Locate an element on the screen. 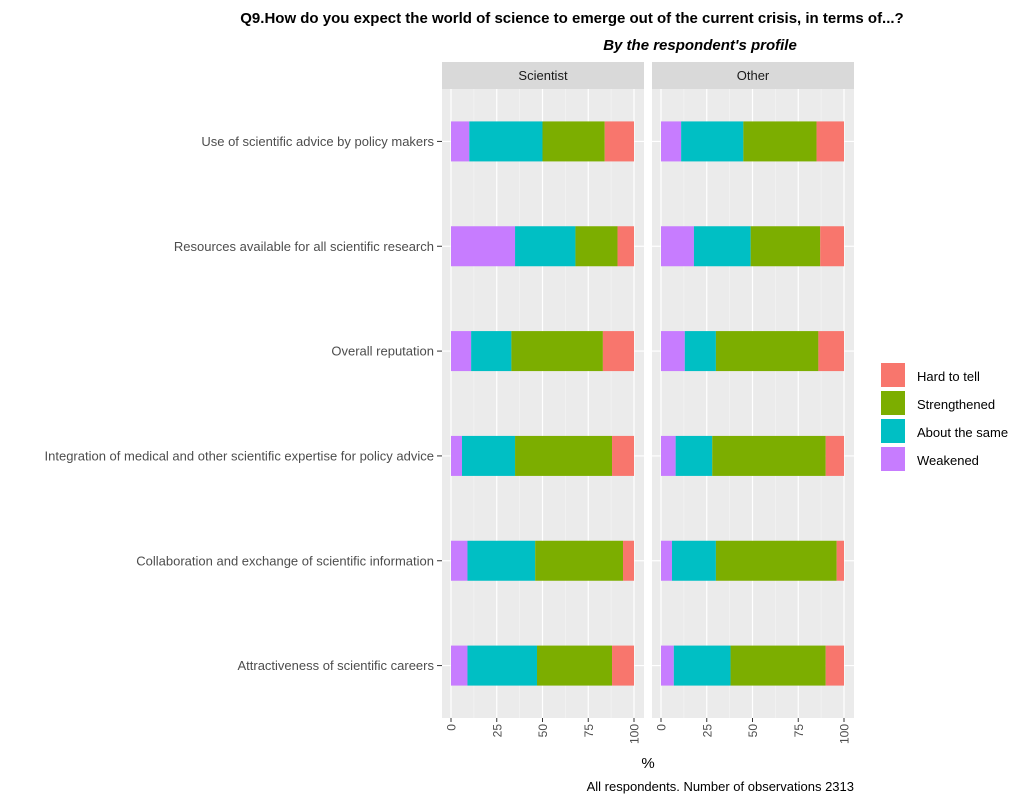 The width and height of the screenshot is (1024, 802). x-axis-title: % is located at coordinates (647, 763).